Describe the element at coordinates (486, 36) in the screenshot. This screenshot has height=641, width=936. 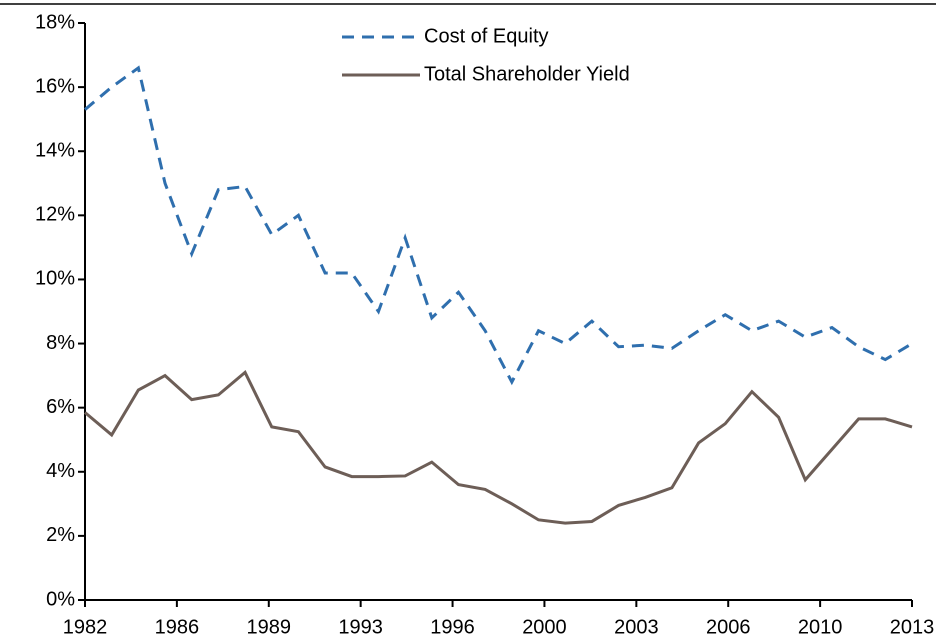
I see `legend-label: Cost of Equity` at that location.